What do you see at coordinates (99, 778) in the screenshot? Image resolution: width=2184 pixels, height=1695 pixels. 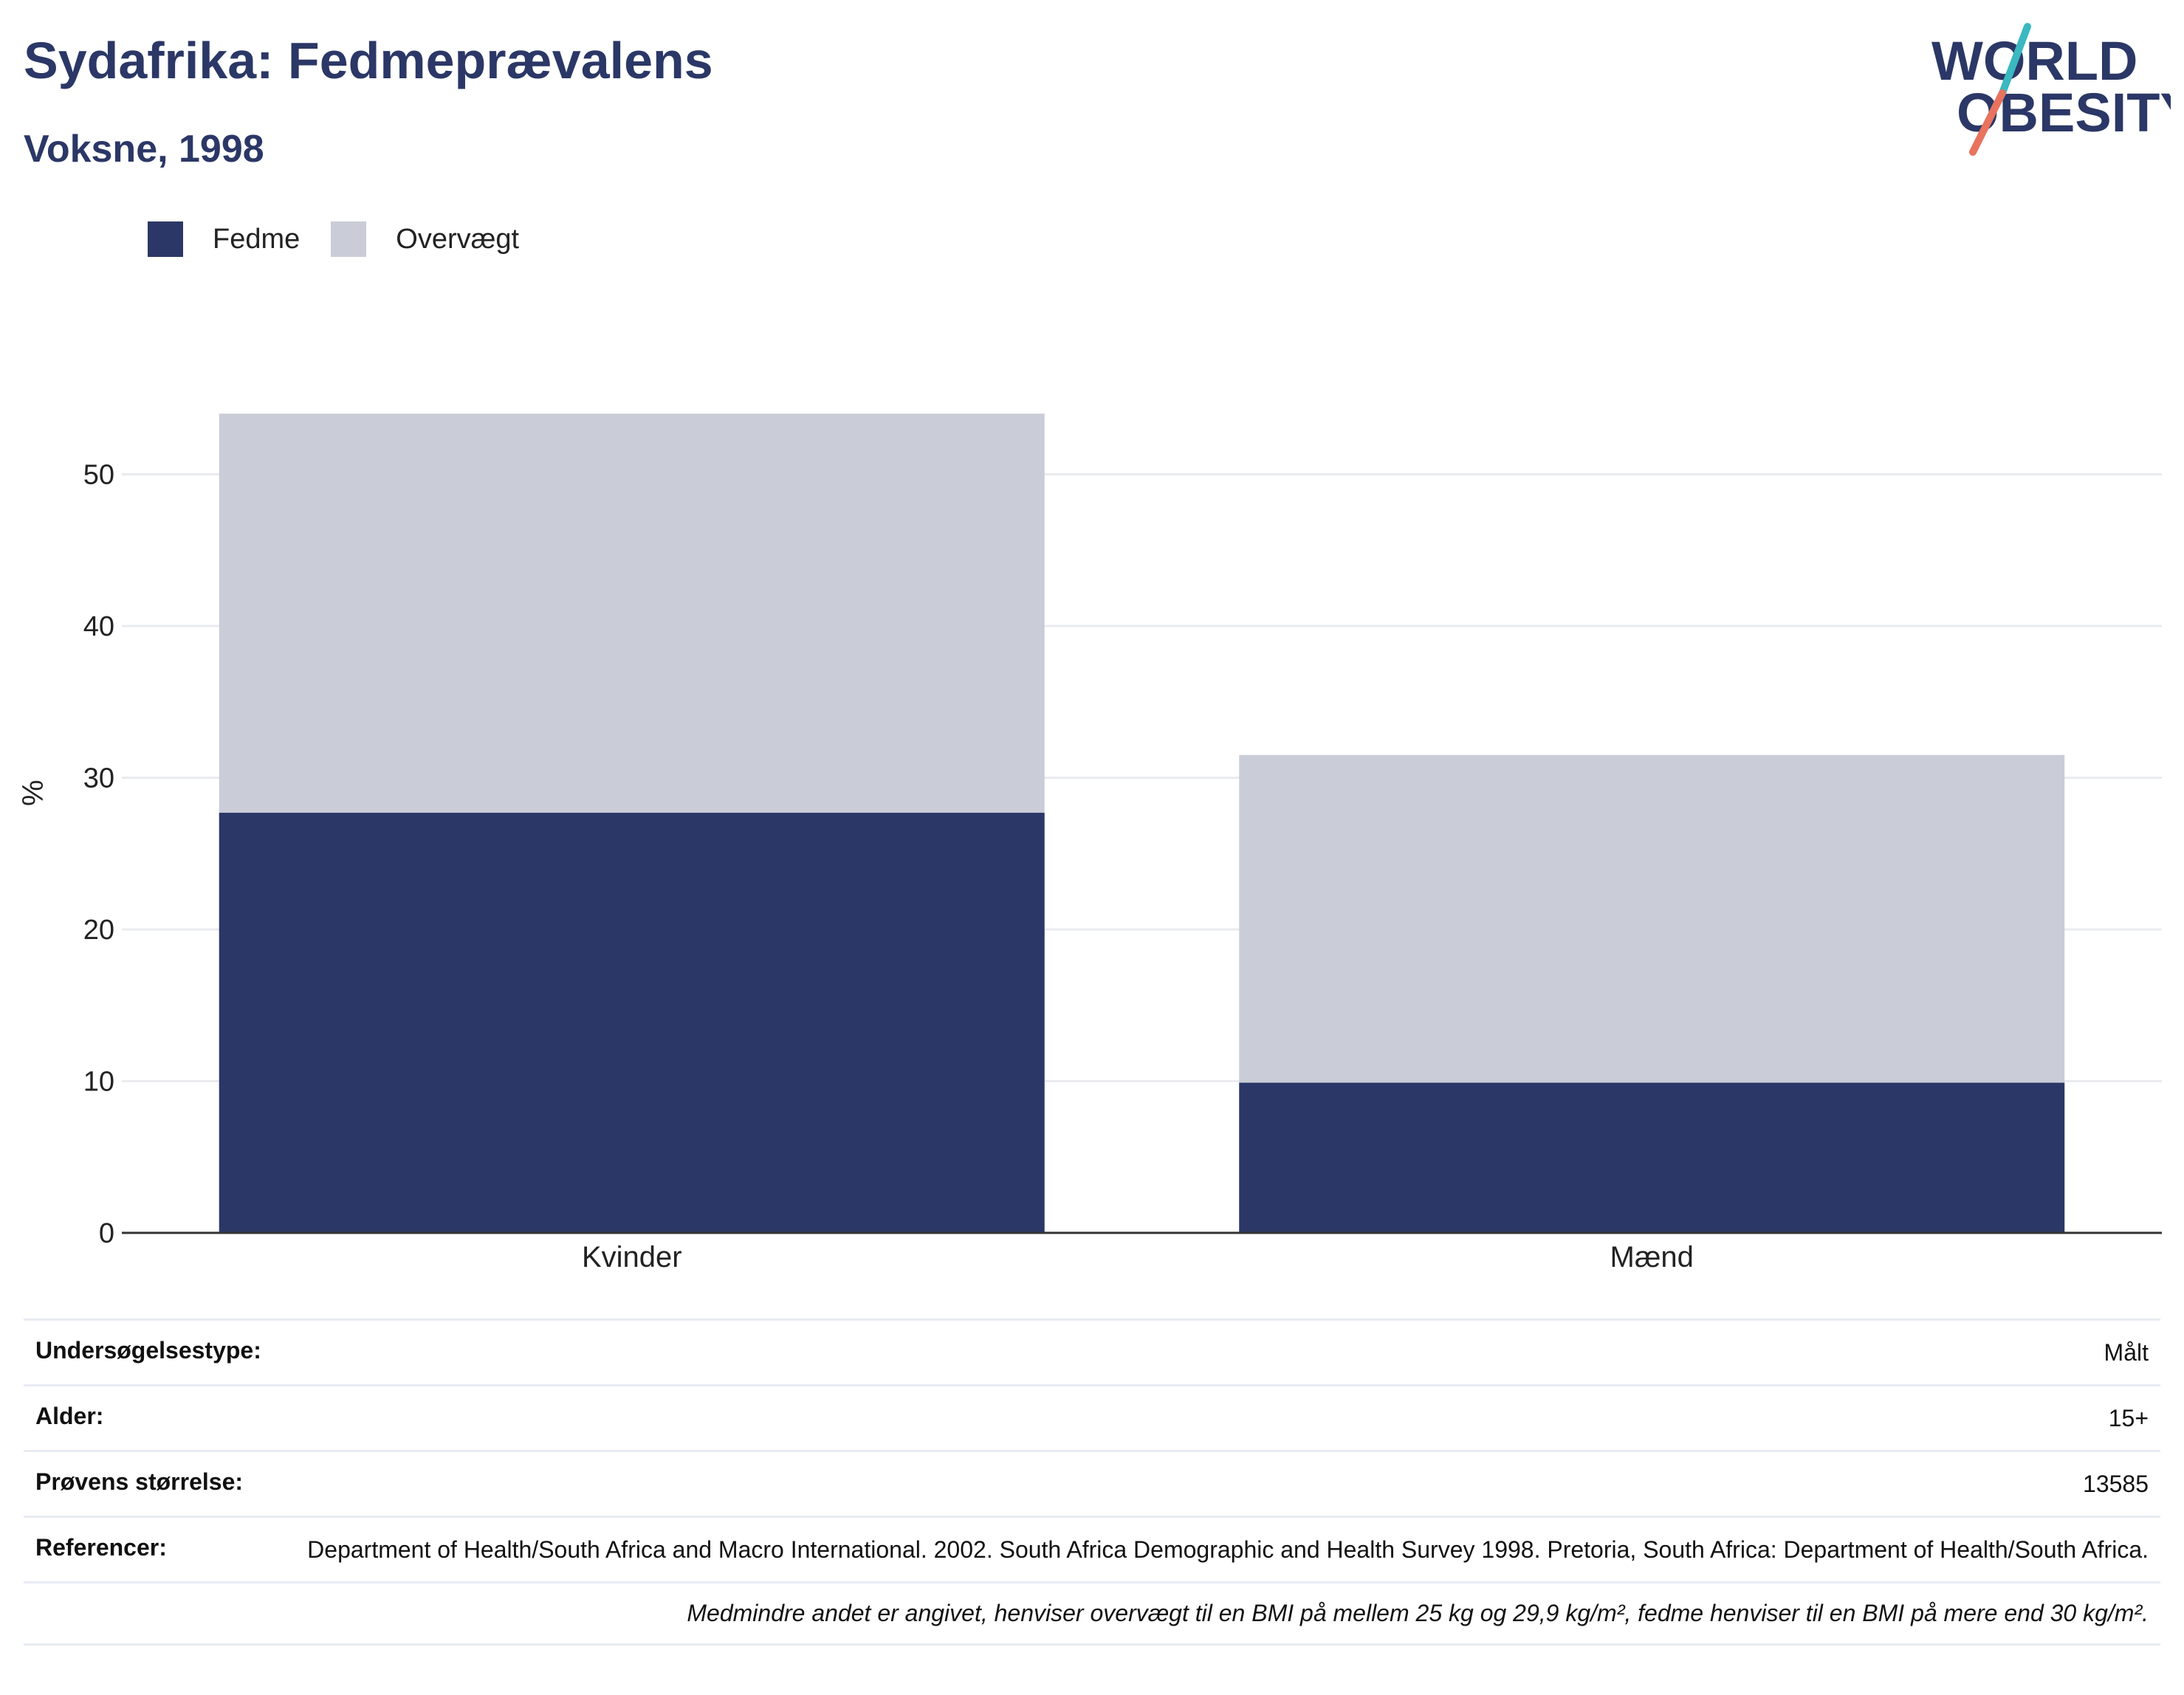 I see `y-tick-label: 30` at bounding box center [99, 778].